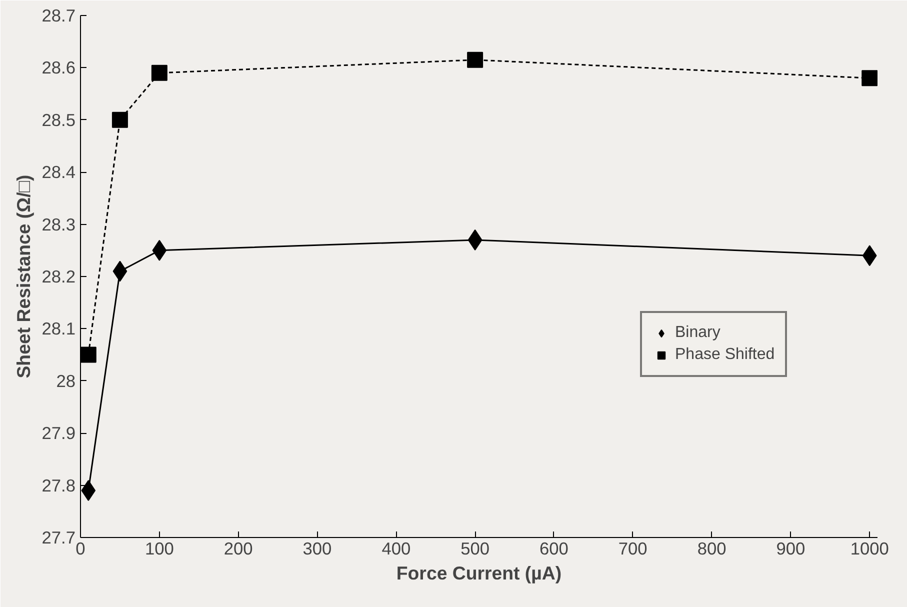 The height and width of the screenshot is (607, 907). What do you see at coordinates (59, 538) in the screenshot?
I see `y-tick-label: 27.7` at bounding box center [59, 538].